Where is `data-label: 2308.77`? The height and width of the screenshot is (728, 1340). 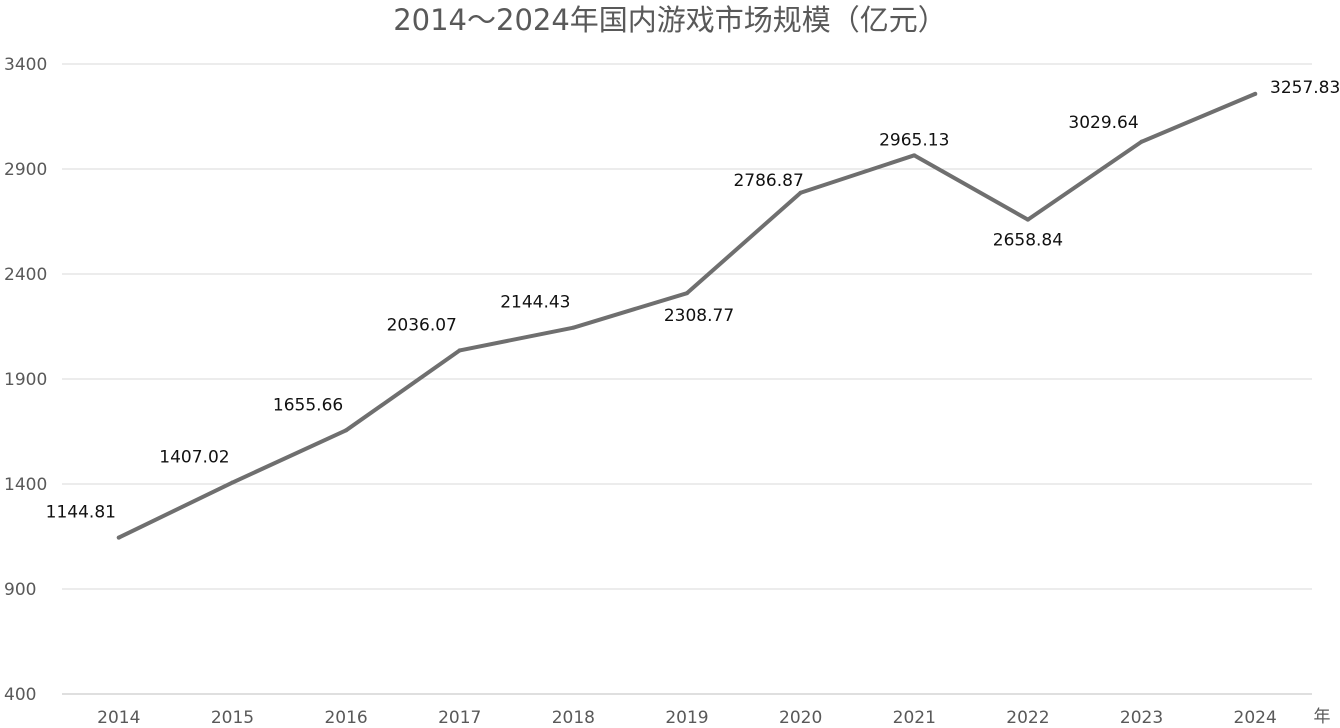 data-label: 2308.77 is located at coordinates (699, 316).